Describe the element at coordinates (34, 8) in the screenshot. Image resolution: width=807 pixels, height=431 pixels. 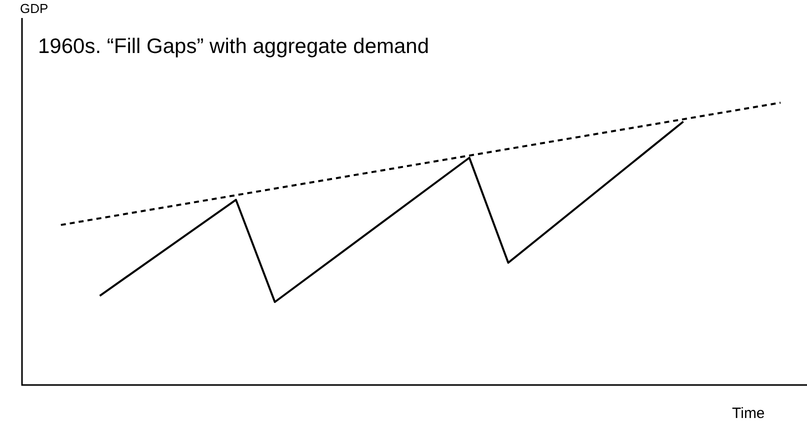
I see `text: GDP` at that location.